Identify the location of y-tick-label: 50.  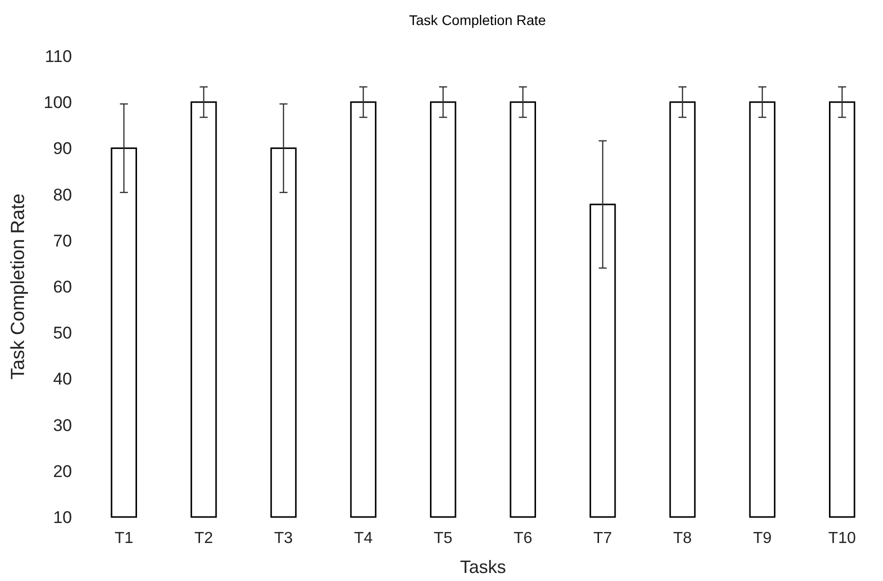
(62, 333).